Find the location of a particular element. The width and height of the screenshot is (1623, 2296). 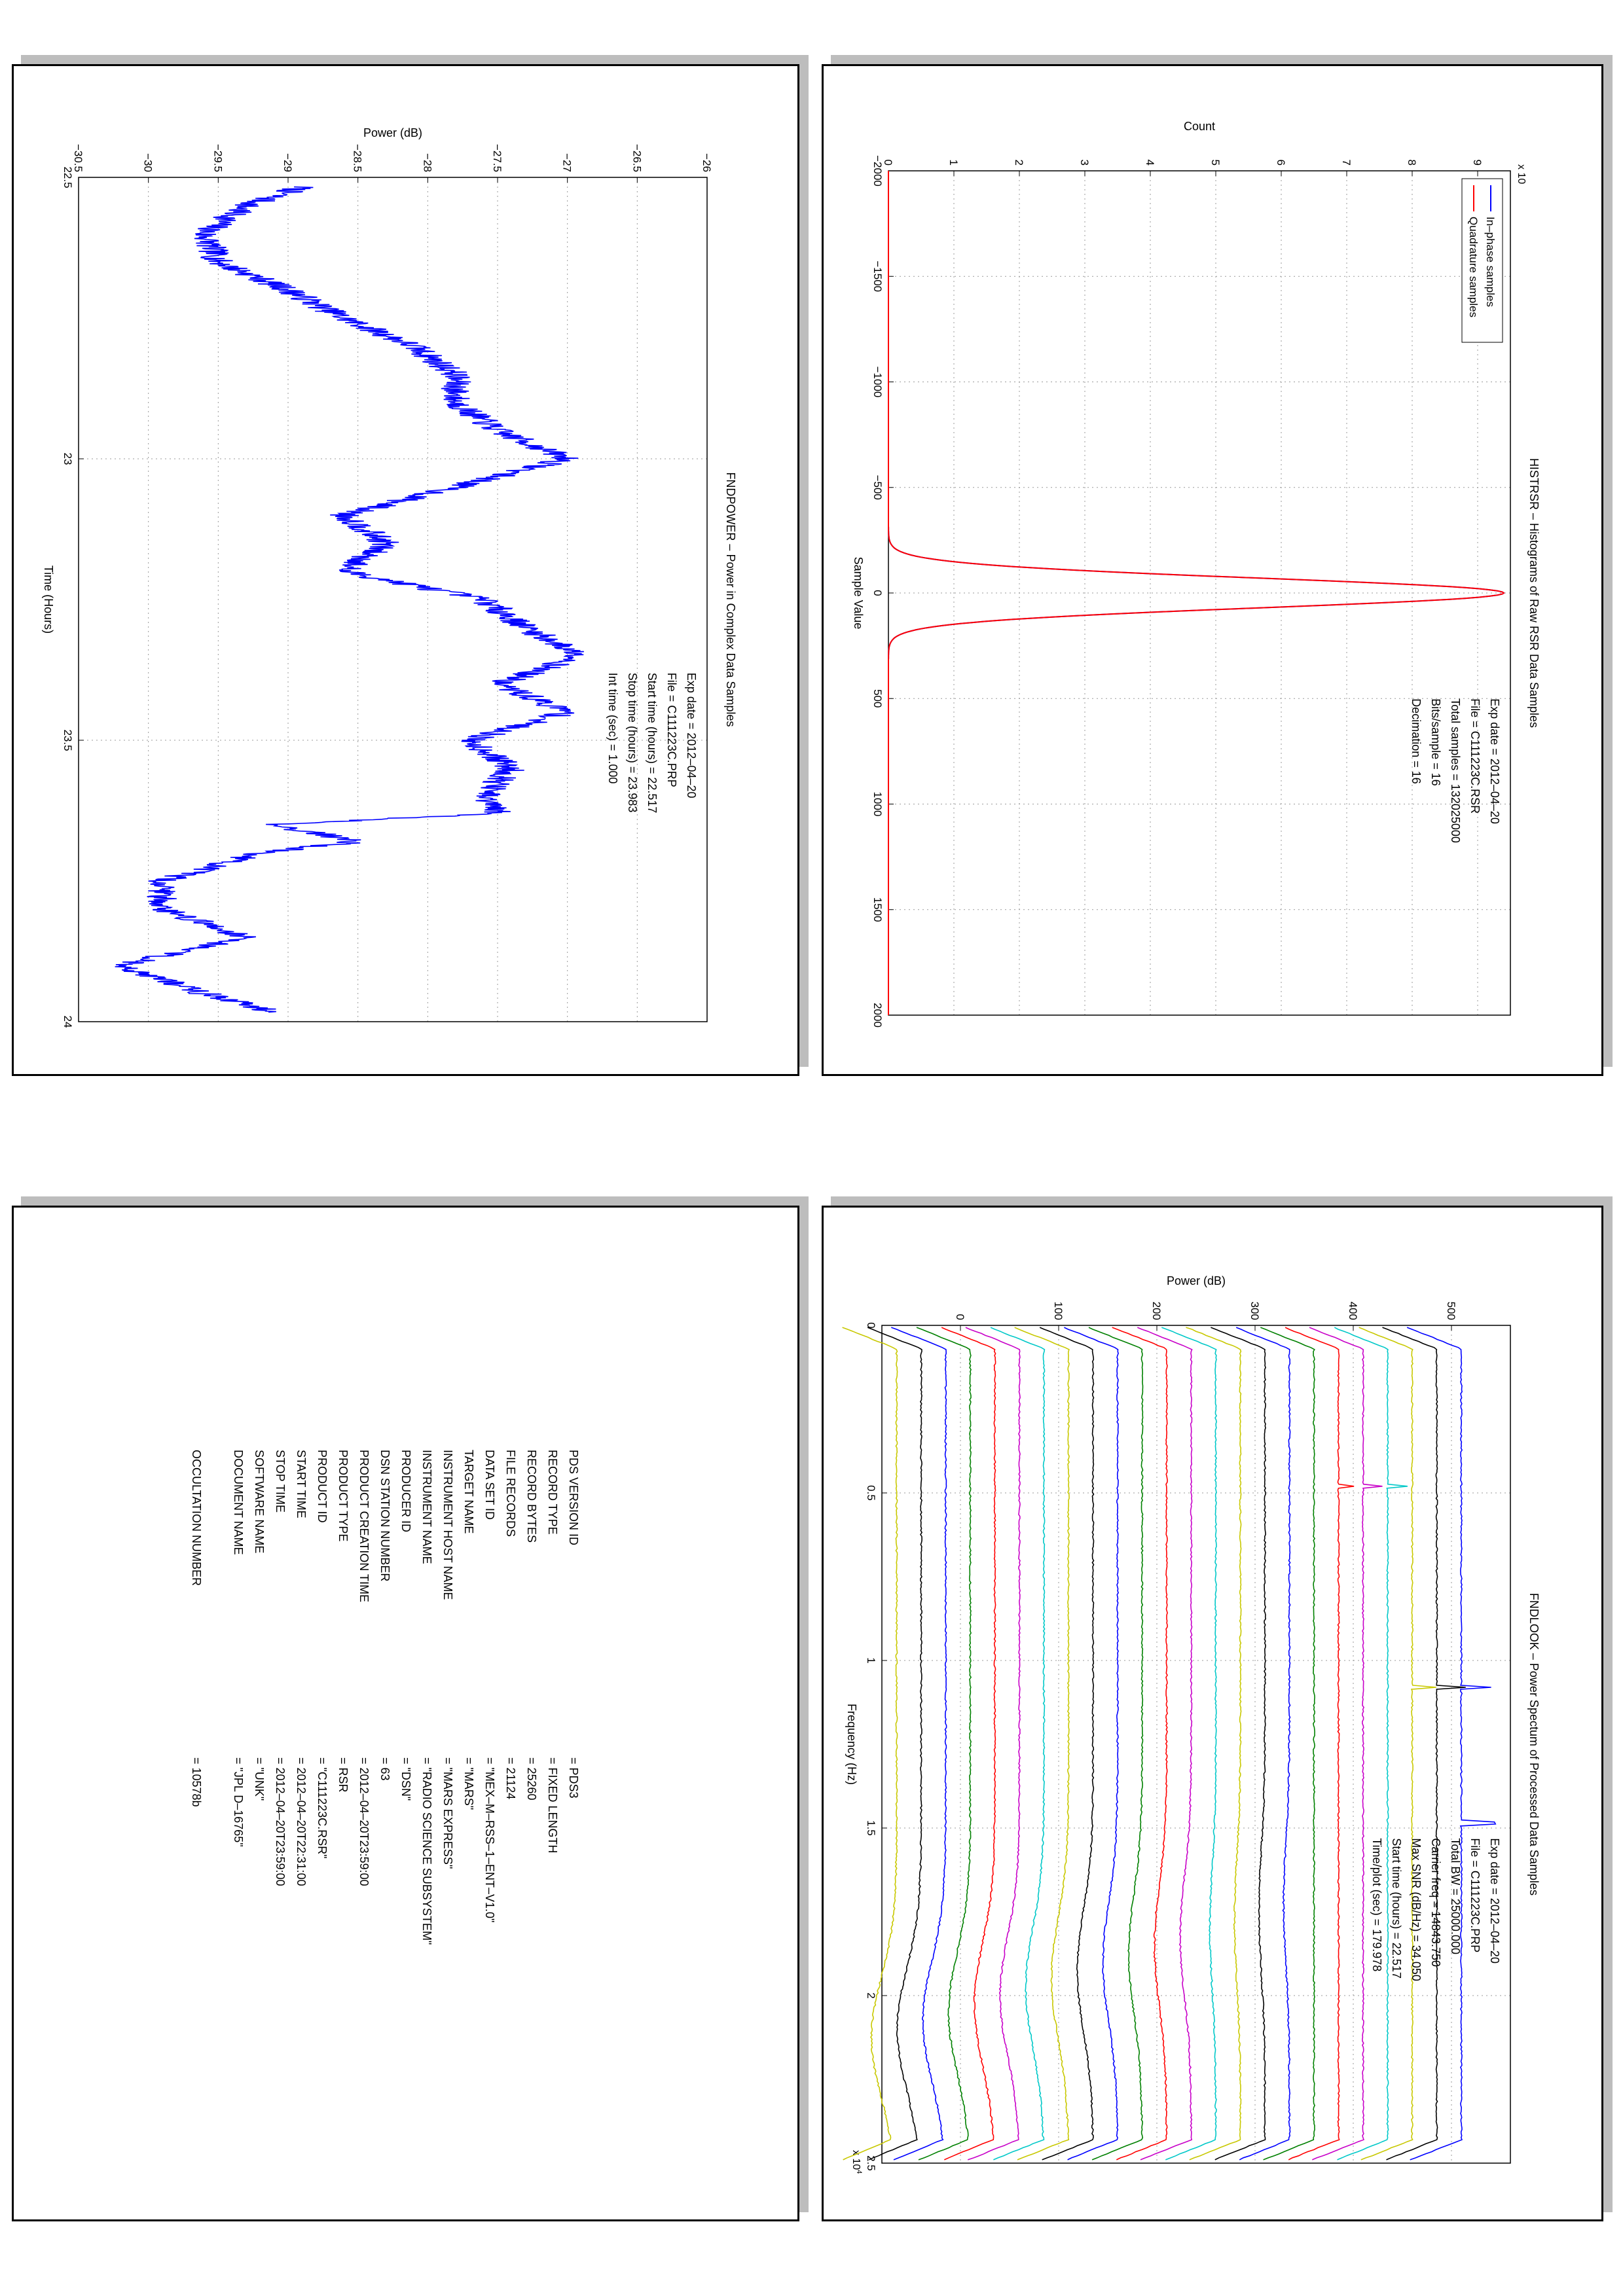

pds-value: = 21124 is located at coordinates (510, 1778).